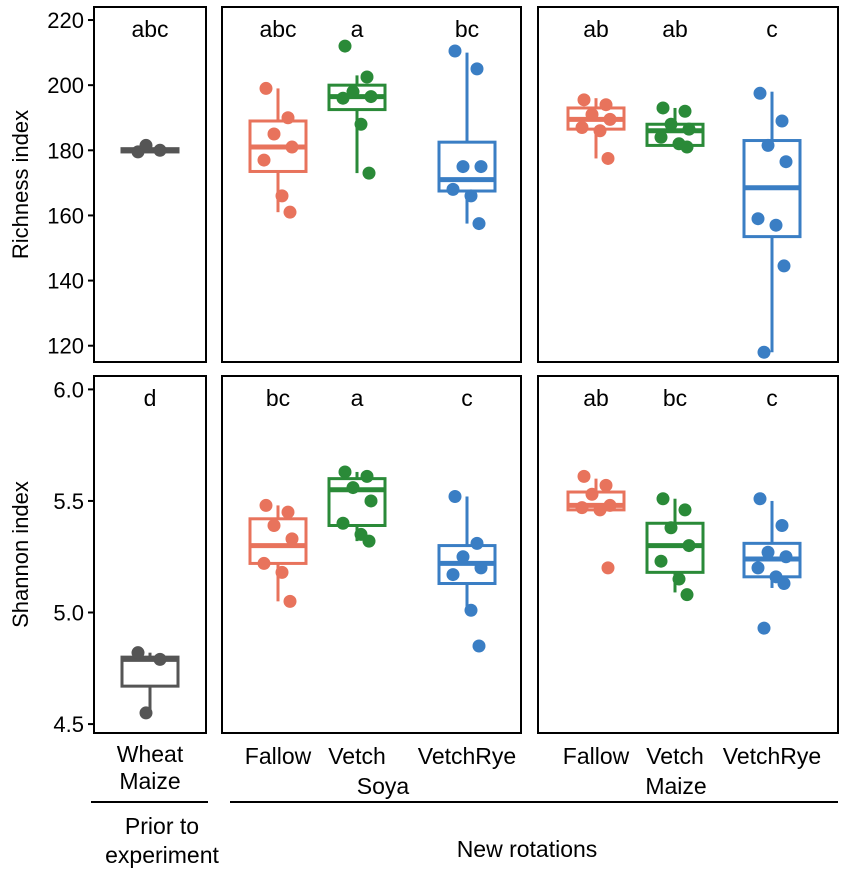 The image size is (851, 874). What do you see at coordinates (150, 184) in the screenshot?
I see `richness-panel-prior` at bounding box center [150, 184].